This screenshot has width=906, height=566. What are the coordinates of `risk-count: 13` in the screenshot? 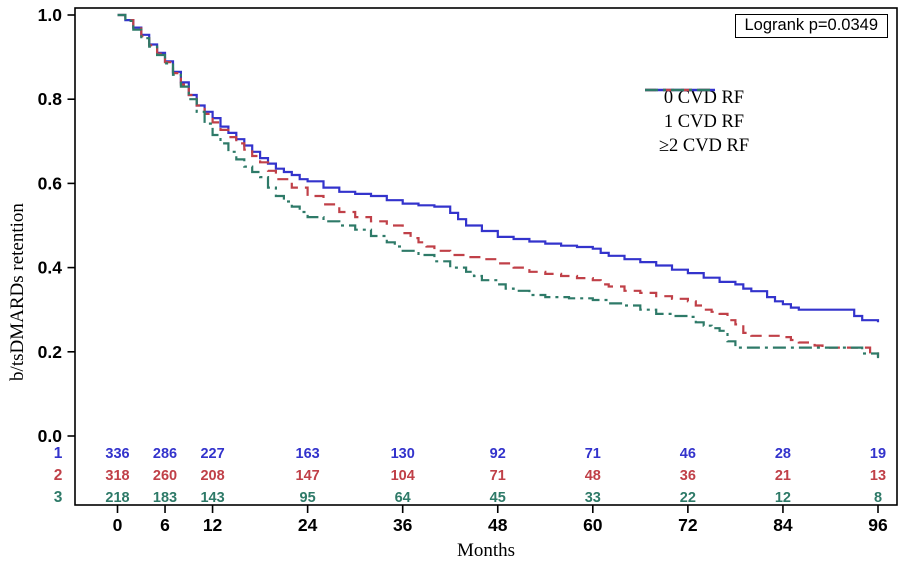 It's located at (878, 476).